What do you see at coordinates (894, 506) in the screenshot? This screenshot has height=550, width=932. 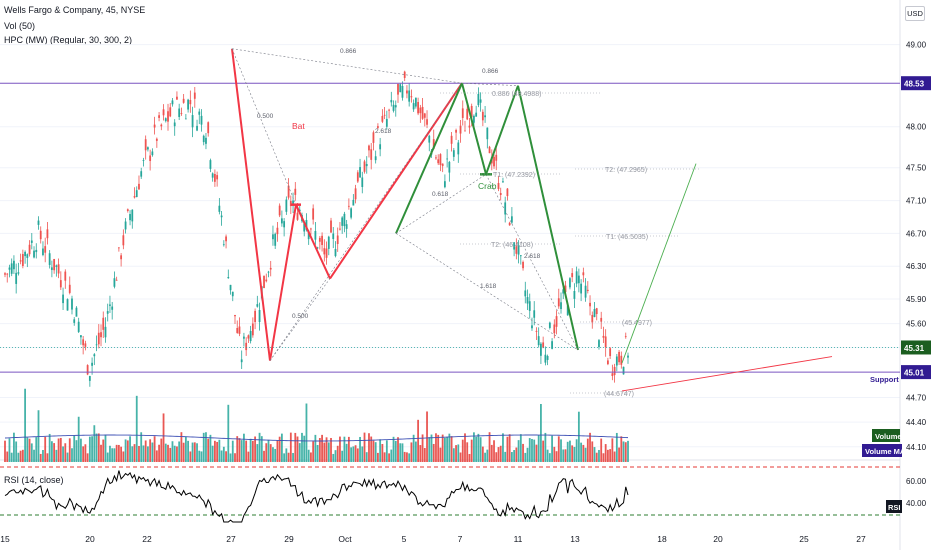 I see `rsi-badge-bg` at bounding box center [894, 506].